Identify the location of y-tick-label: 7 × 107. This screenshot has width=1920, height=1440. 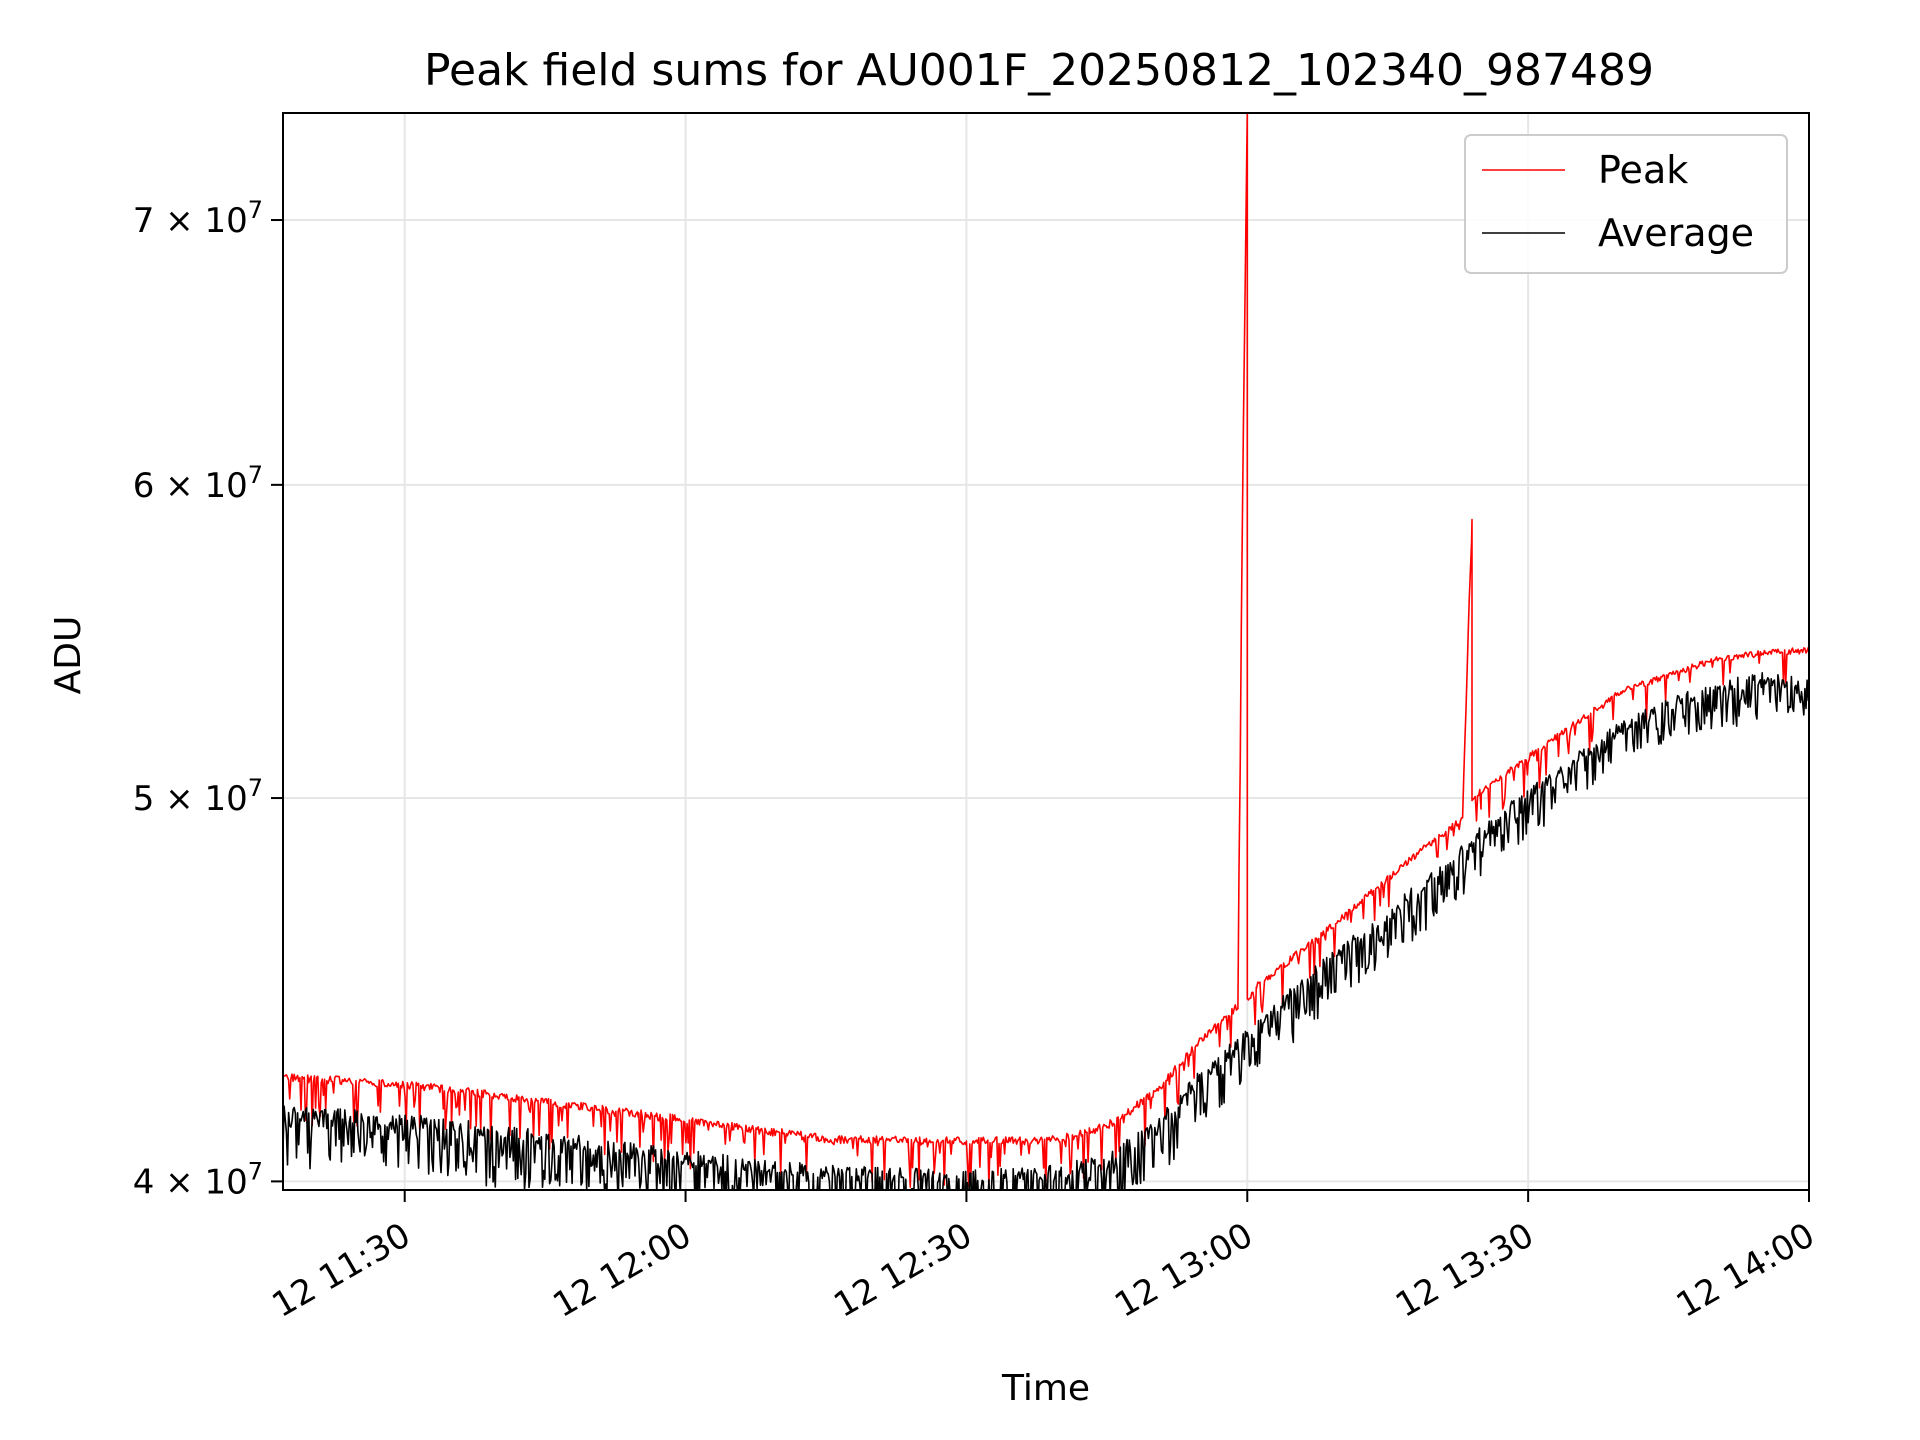
(198, 218).